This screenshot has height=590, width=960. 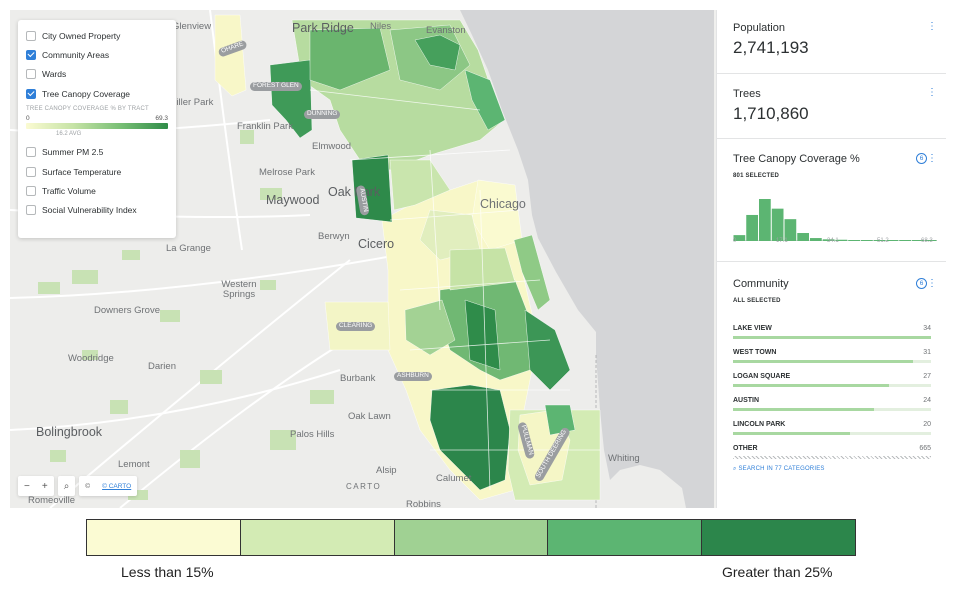 I want to click on layer-toggle: City Owned Property, so click(x=97, y=35).